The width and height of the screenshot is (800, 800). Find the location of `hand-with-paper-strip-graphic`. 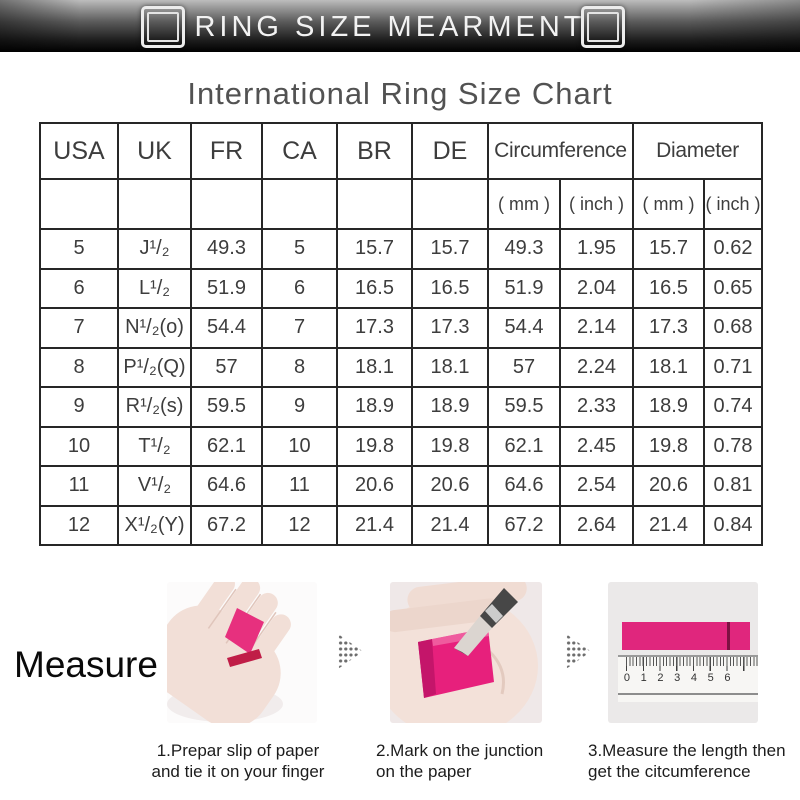

hand-with-paper-strip-graphic is located at coordinates (229, 652).